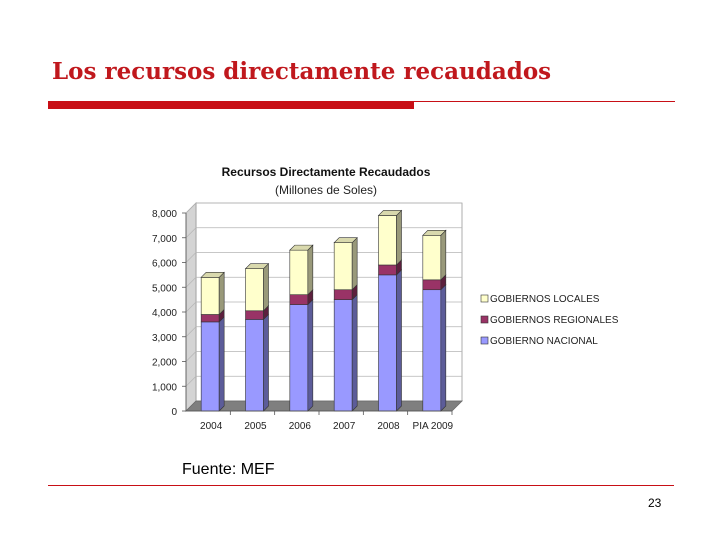  What do you see at coordinates (231, 105) in the screenshot?
I see `title-underline-thick` at bounding box center [231, 105].